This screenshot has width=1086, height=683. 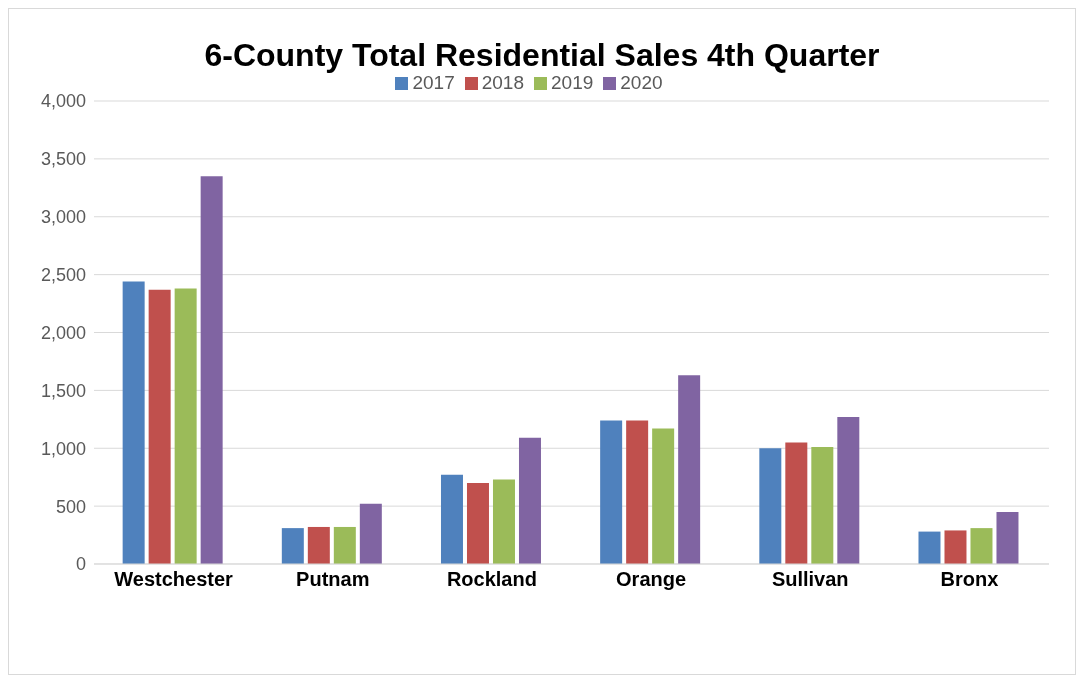 What do you see at coordinates (80, 564) in the screenshot?
I see `y-tick-label: 0` at bounding box center [80, 564].